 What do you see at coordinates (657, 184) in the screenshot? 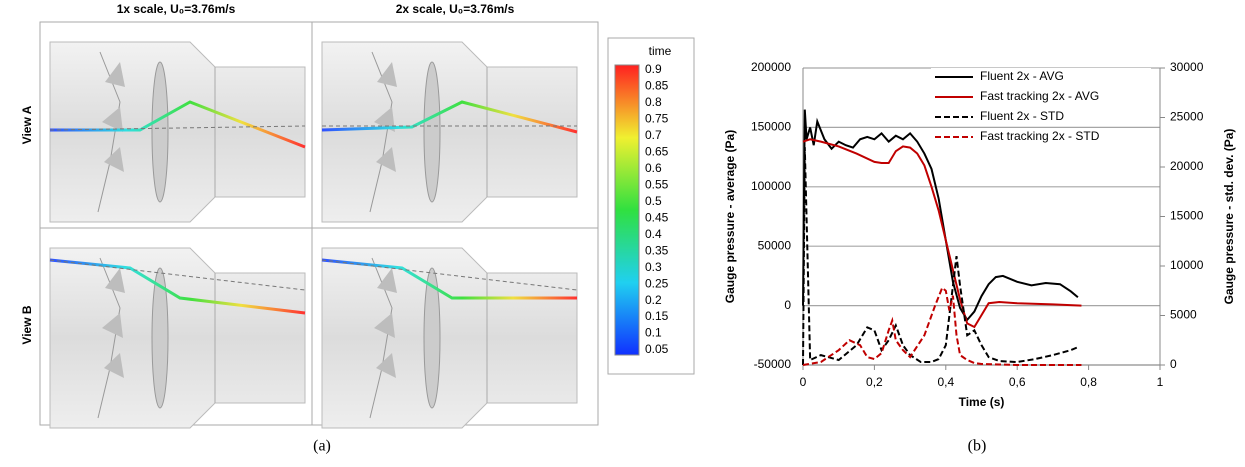
I see `colorbar-tick-label: 0.55` at bounding box center [657, 184].